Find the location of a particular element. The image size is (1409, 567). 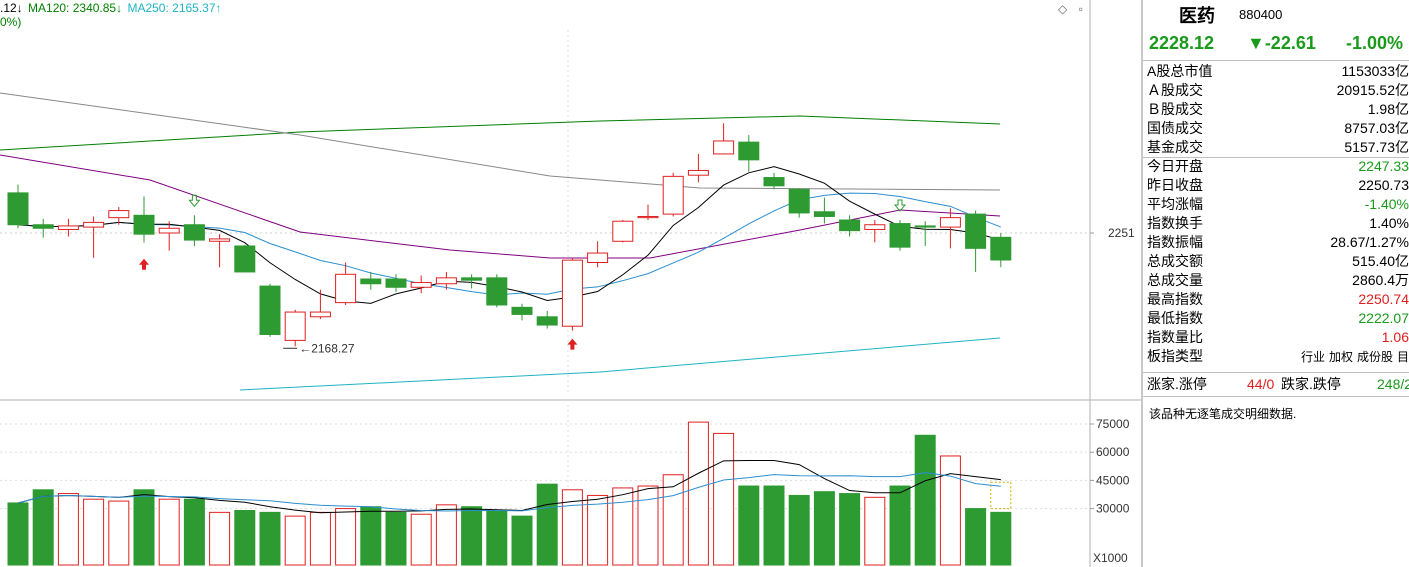

diamond-icon: ◇ is located at coordinates (1063, 9).